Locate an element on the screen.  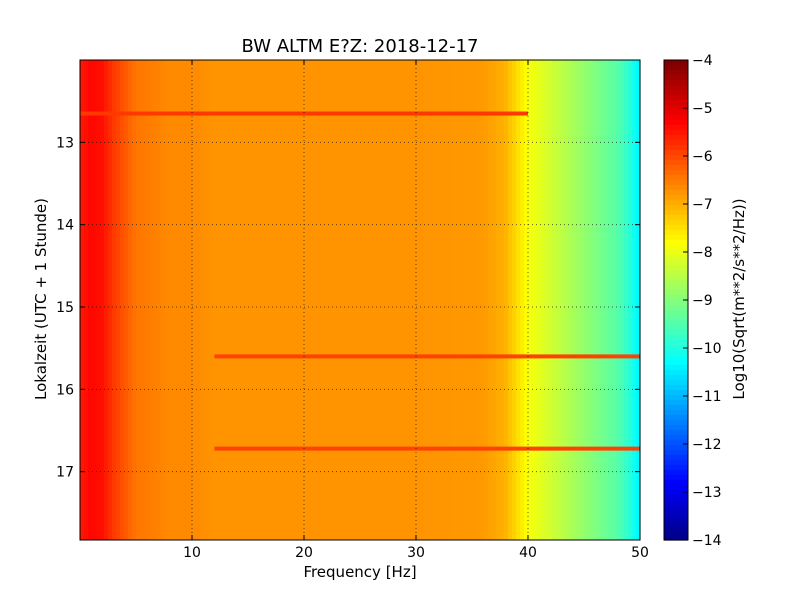
y-axis-label: Lokalzeit (UTC + 1 Stunde) is located at coordinates (41, 299).